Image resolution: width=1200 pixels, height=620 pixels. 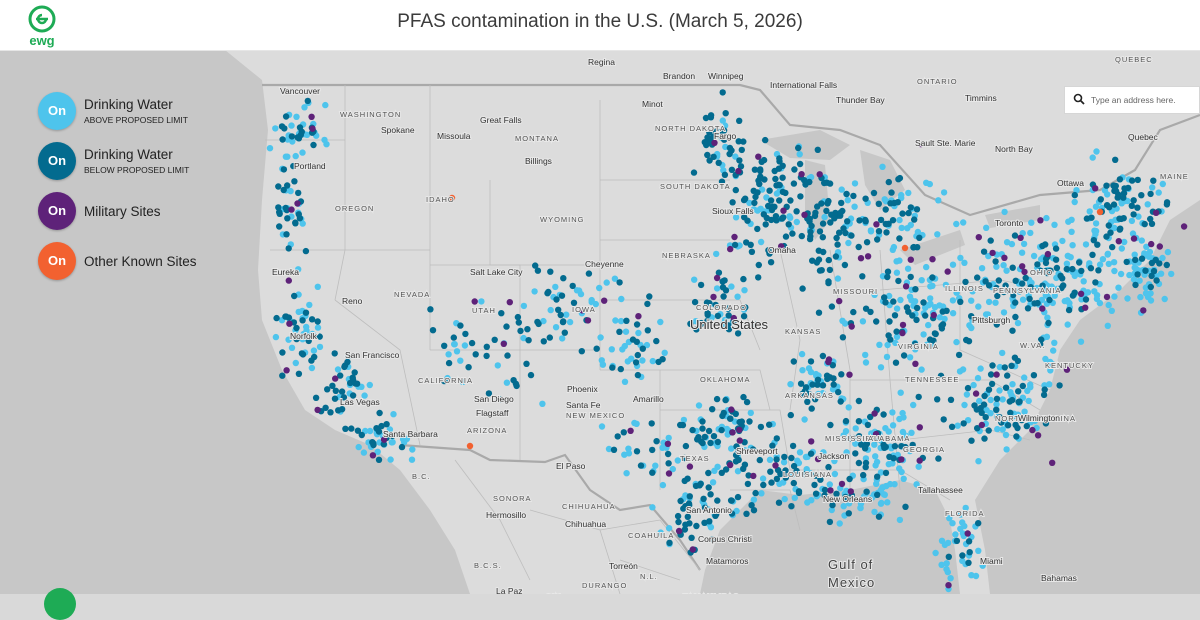 I want to click on toggle-other-known-sites-button: On, so click(x=57, y=261).